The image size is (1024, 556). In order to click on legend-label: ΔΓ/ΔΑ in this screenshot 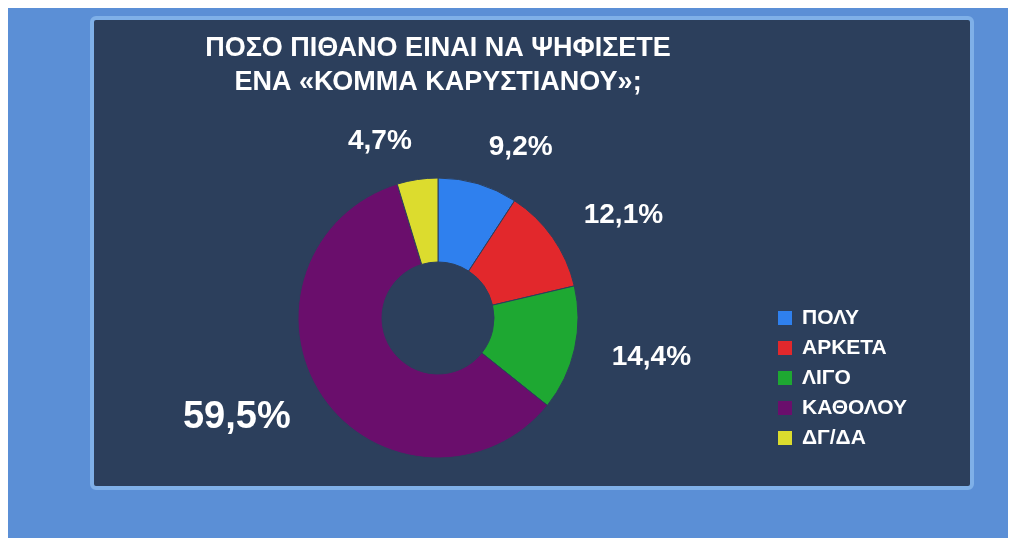, I will do `click(834, 436)`.